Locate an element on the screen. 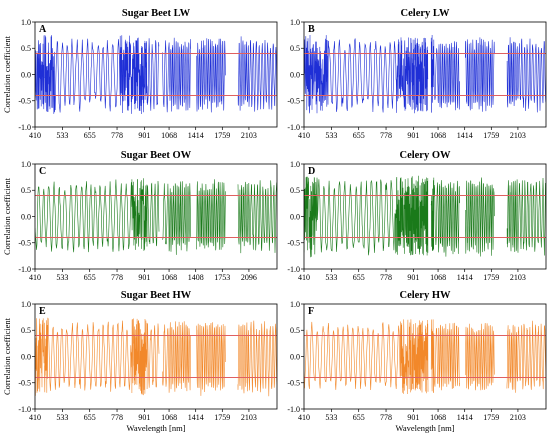 The width and height of the screenshot is (550, 440). panel-title: Celery OW is located at coordinates (425, 155).